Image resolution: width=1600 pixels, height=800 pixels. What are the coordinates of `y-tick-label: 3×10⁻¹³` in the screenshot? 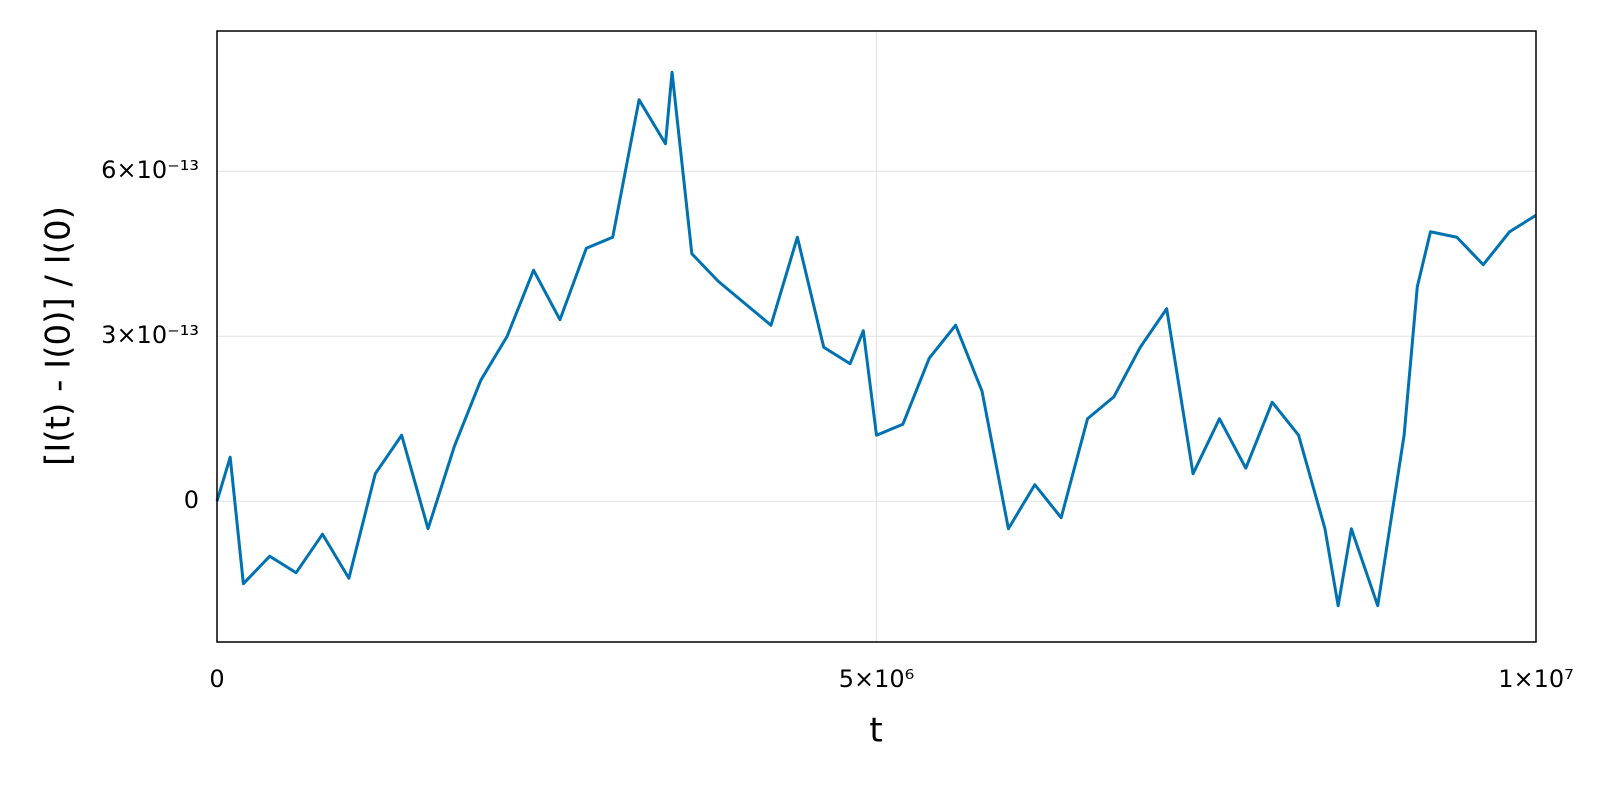 It's located at (150, 335).